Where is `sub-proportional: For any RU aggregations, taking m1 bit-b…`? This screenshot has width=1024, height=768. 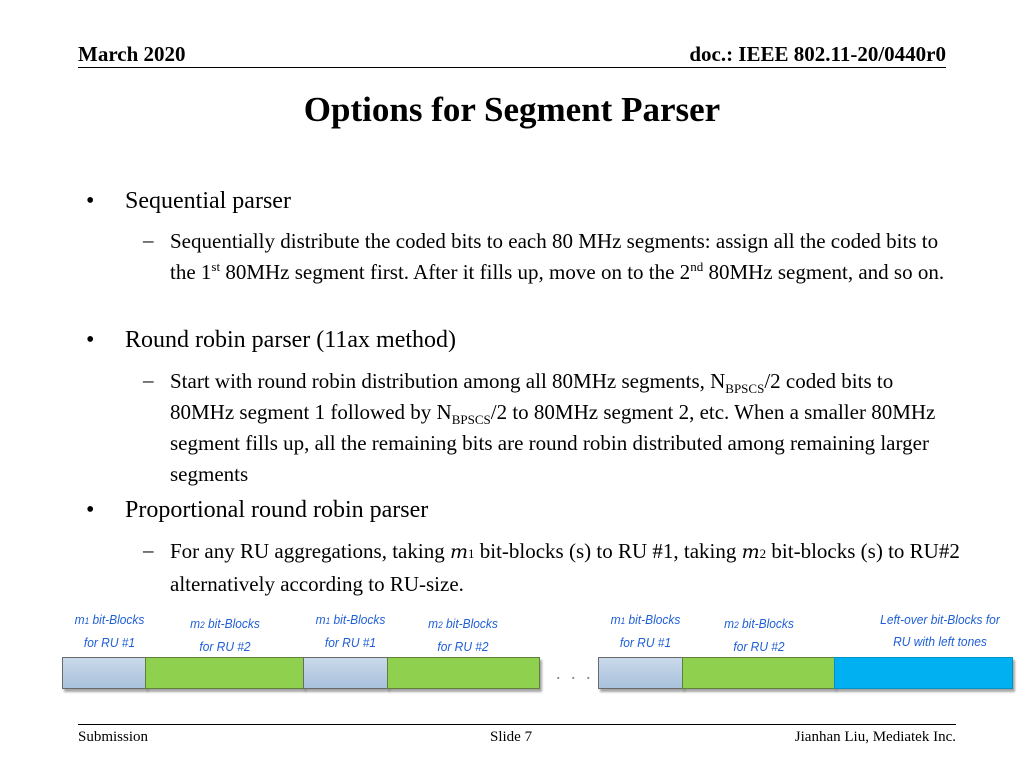 sub-proportional: For any RU aggregations, taking m1 bit-b… is located at coordinates (565, 567).